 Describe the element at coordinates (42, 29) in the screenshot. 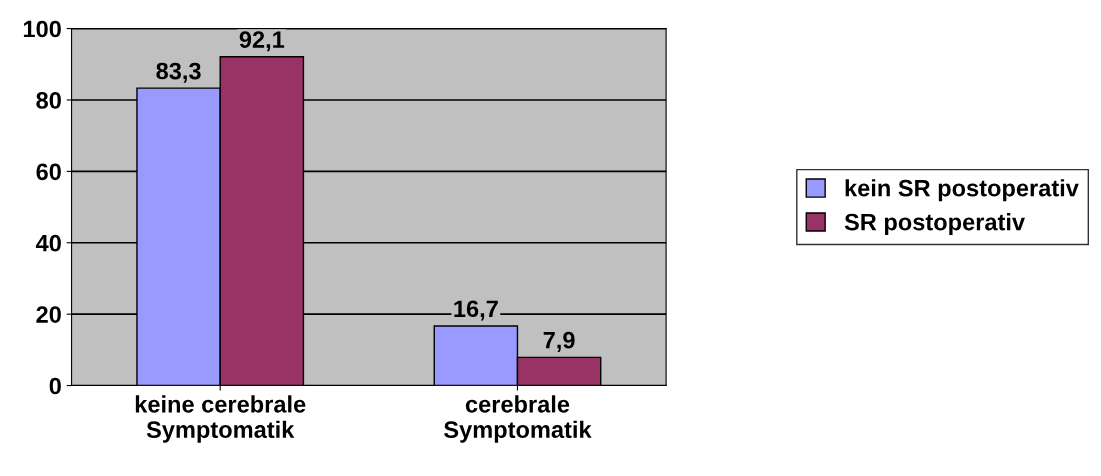

I see `y-tick-label: 100` at that location.